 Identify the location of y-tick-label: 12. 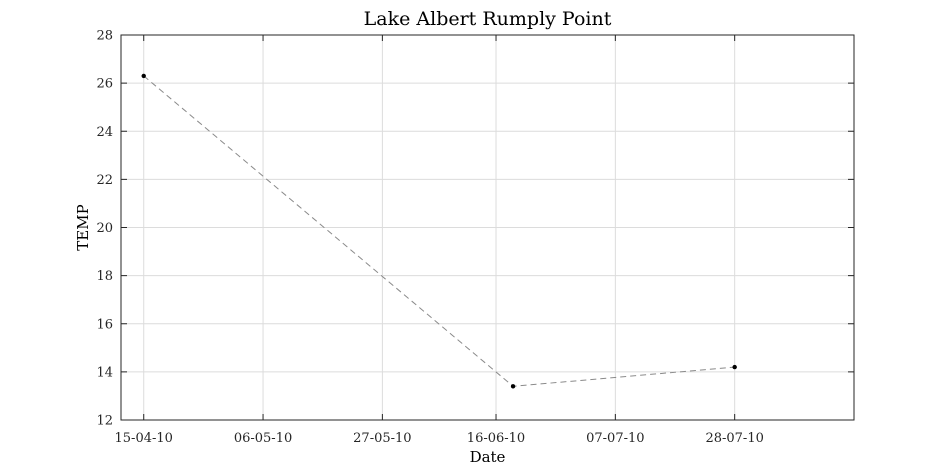
(104, 421).